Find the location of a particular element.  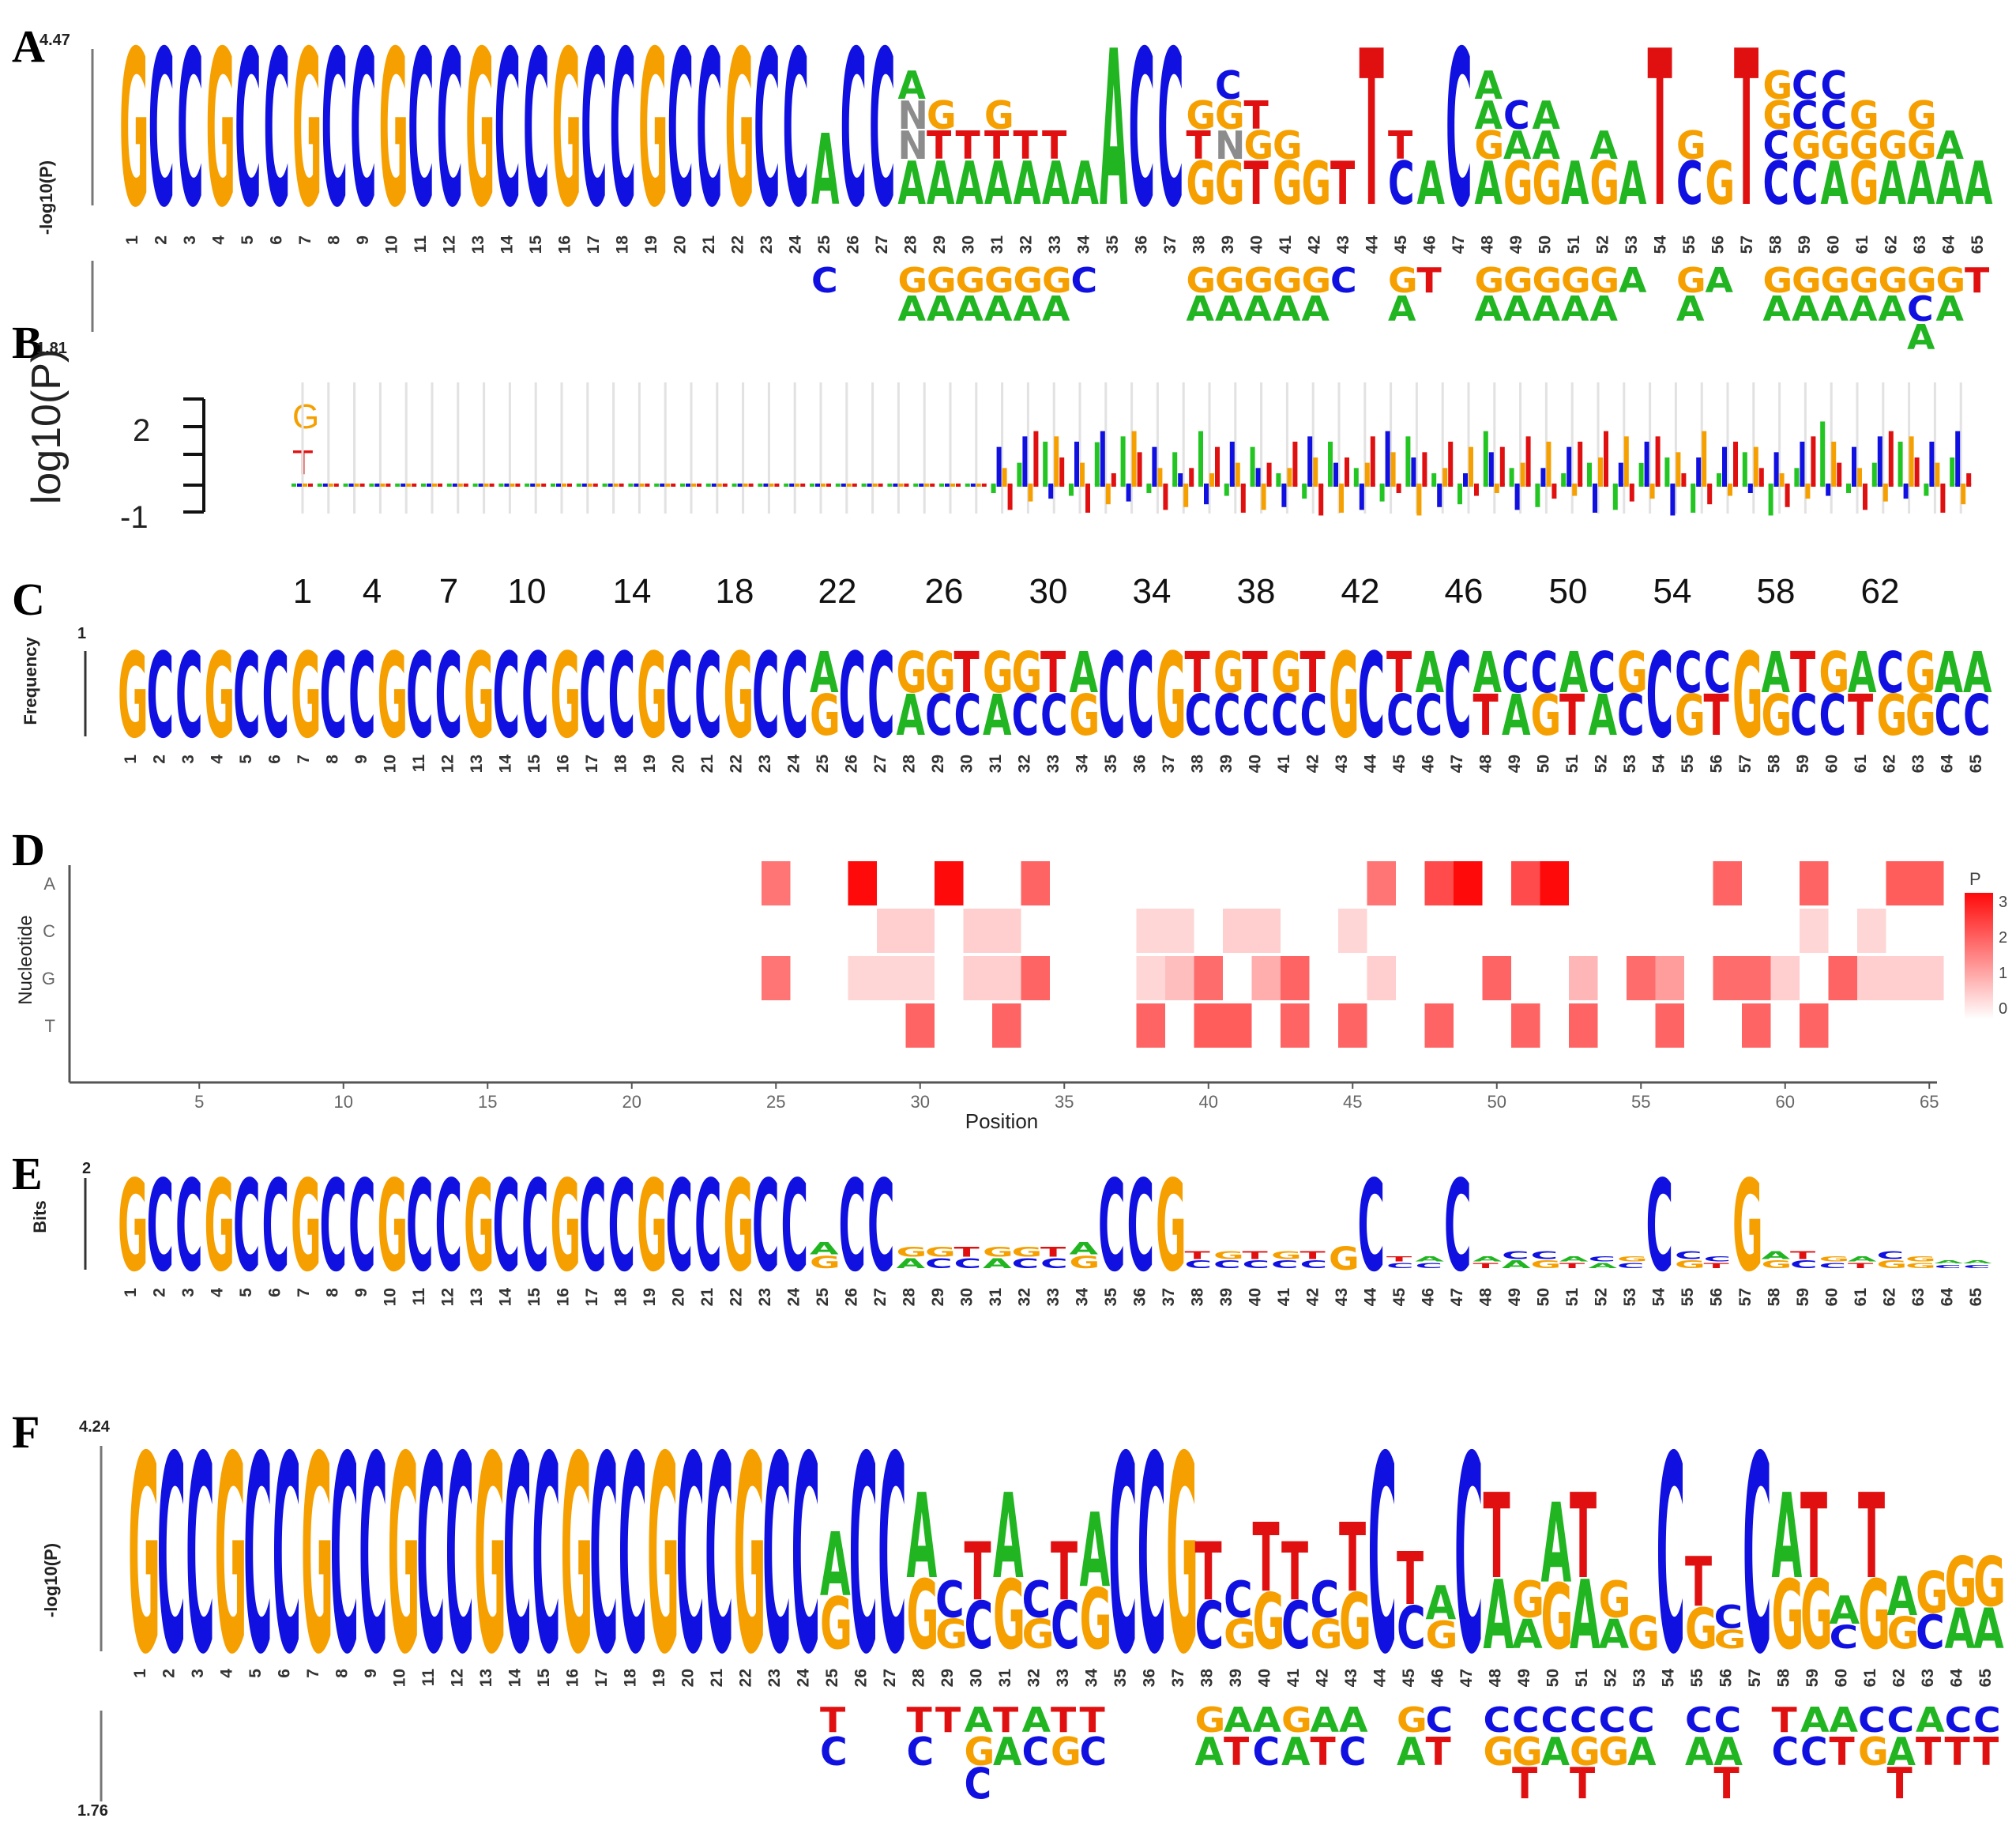

position-tick: 46 is located at coordinates (1429, 764).